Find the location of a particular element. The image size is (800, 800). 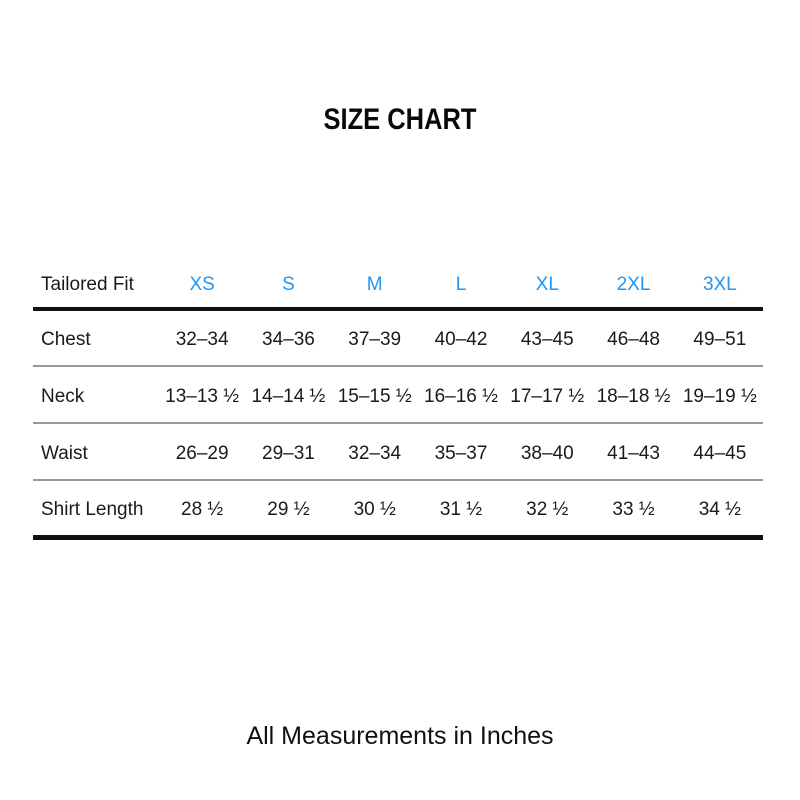

measurement-cell: 29–31 is located at coordinates (288, 453).